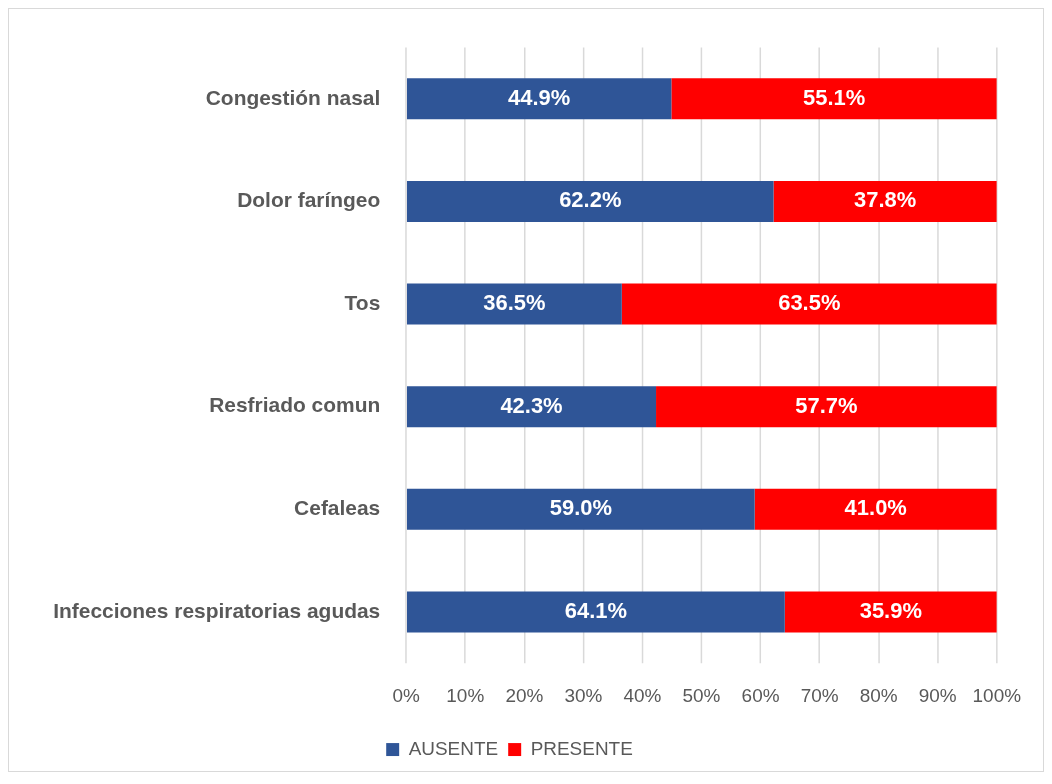 Image resolution: width=1052 pixels, height=784 pixels. I want to click on x-tick-label: 50%, so click(701, 695).